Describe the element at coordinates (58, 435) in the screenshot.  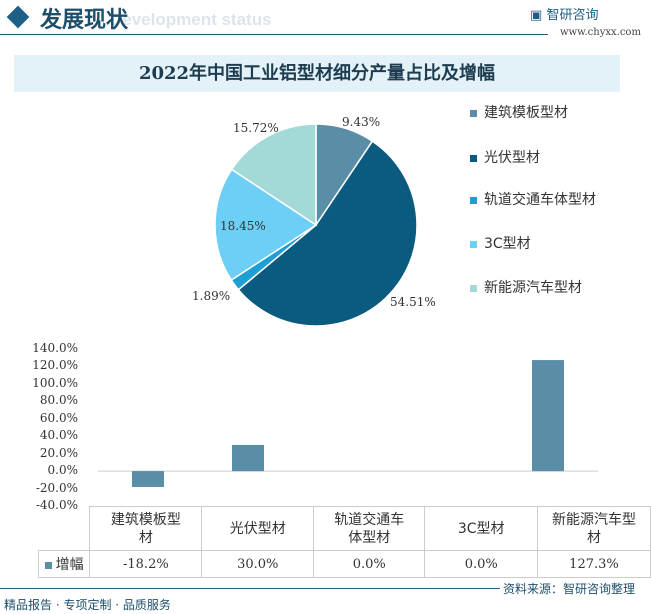
I see `y-tick-label: 40.0%` at that location.